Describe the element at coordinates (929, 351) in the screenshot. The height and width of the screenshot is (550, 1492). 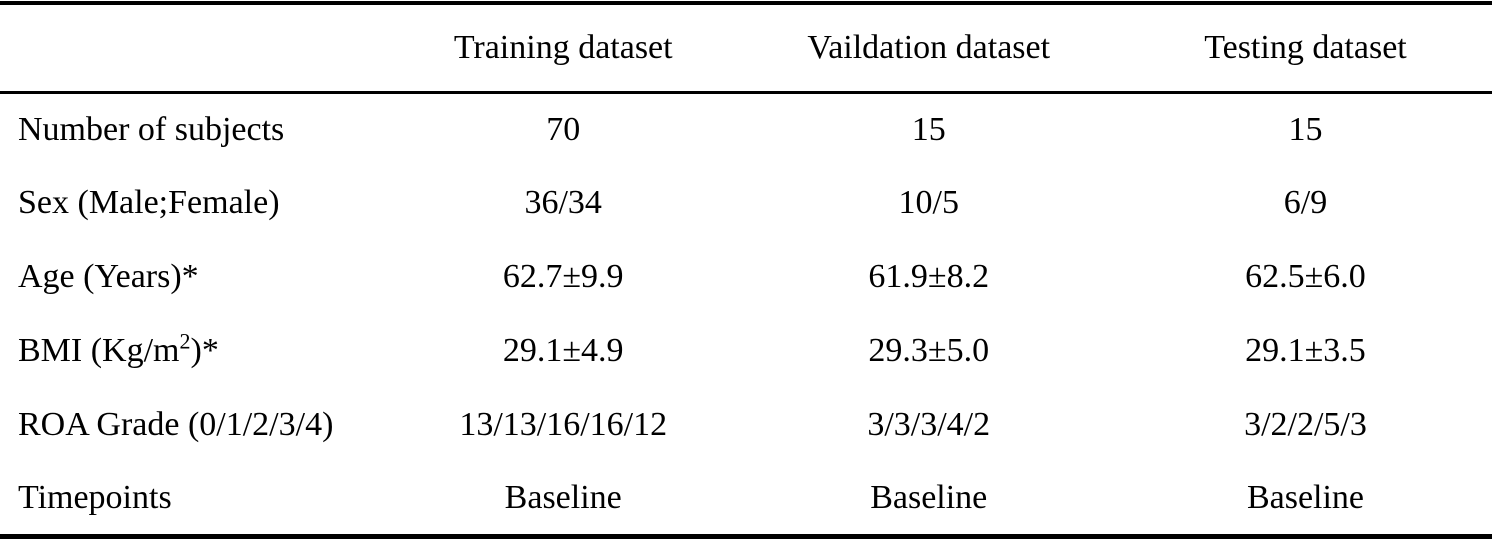
I see `cell-value: 29.3±5.0` at that location.